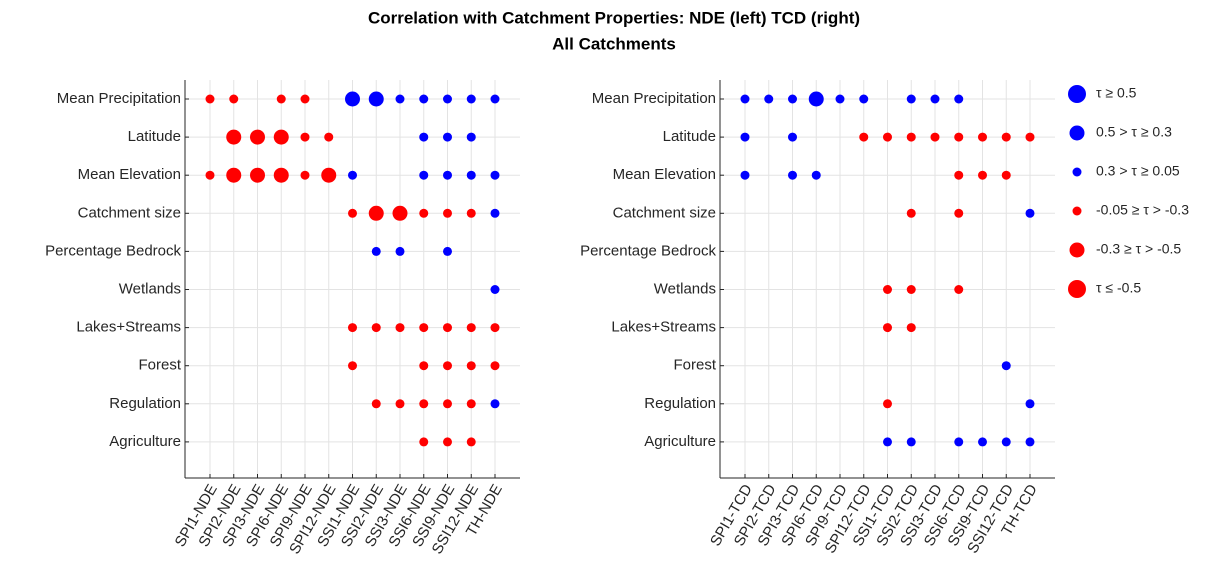  What do you see at coordinates (648, 250) in the screenshot?
I see `y-tick-label: Percentage Bedrock` at bounding box center [648, 250].